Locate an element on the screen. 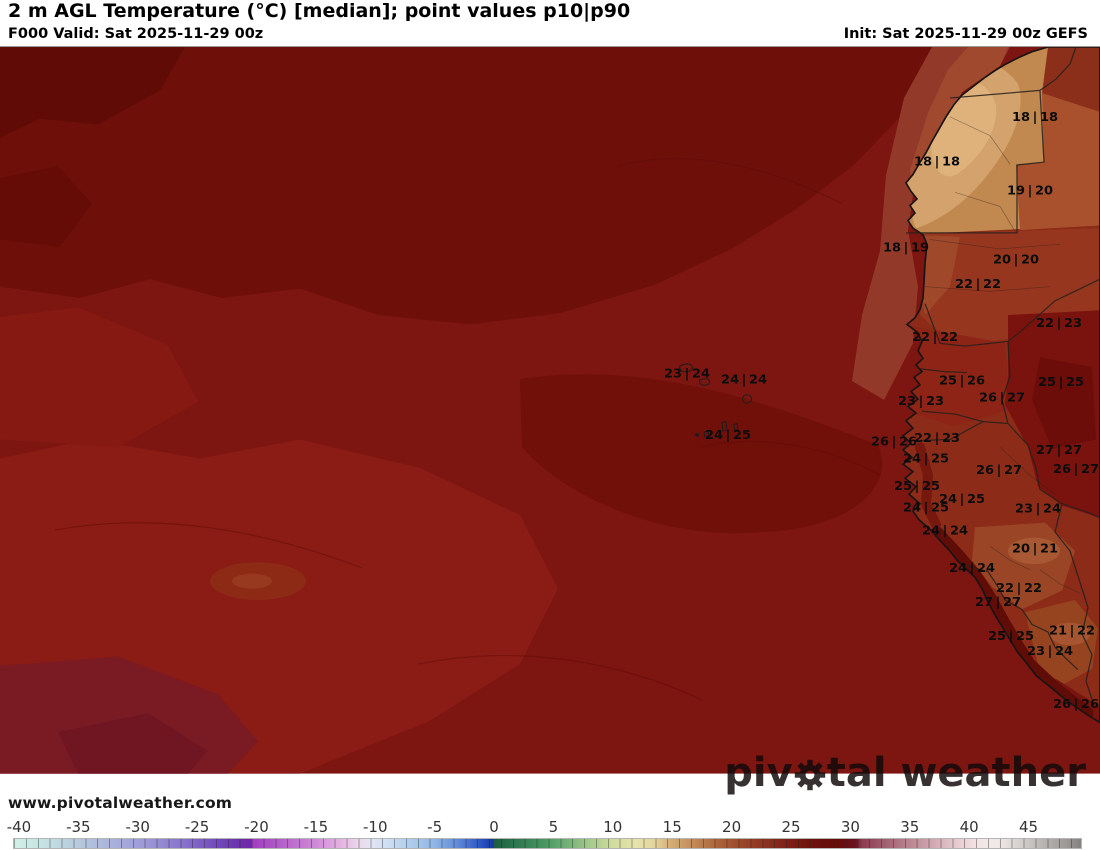 The image size is (1100, 850). colorbar-tick-label: -35 is located at coordinates (78, 827).